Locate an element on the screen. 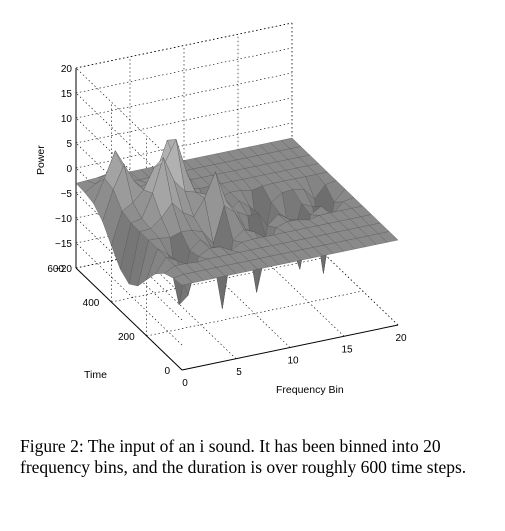  z-tick-label: −5 is located at coordinates (67, 194).